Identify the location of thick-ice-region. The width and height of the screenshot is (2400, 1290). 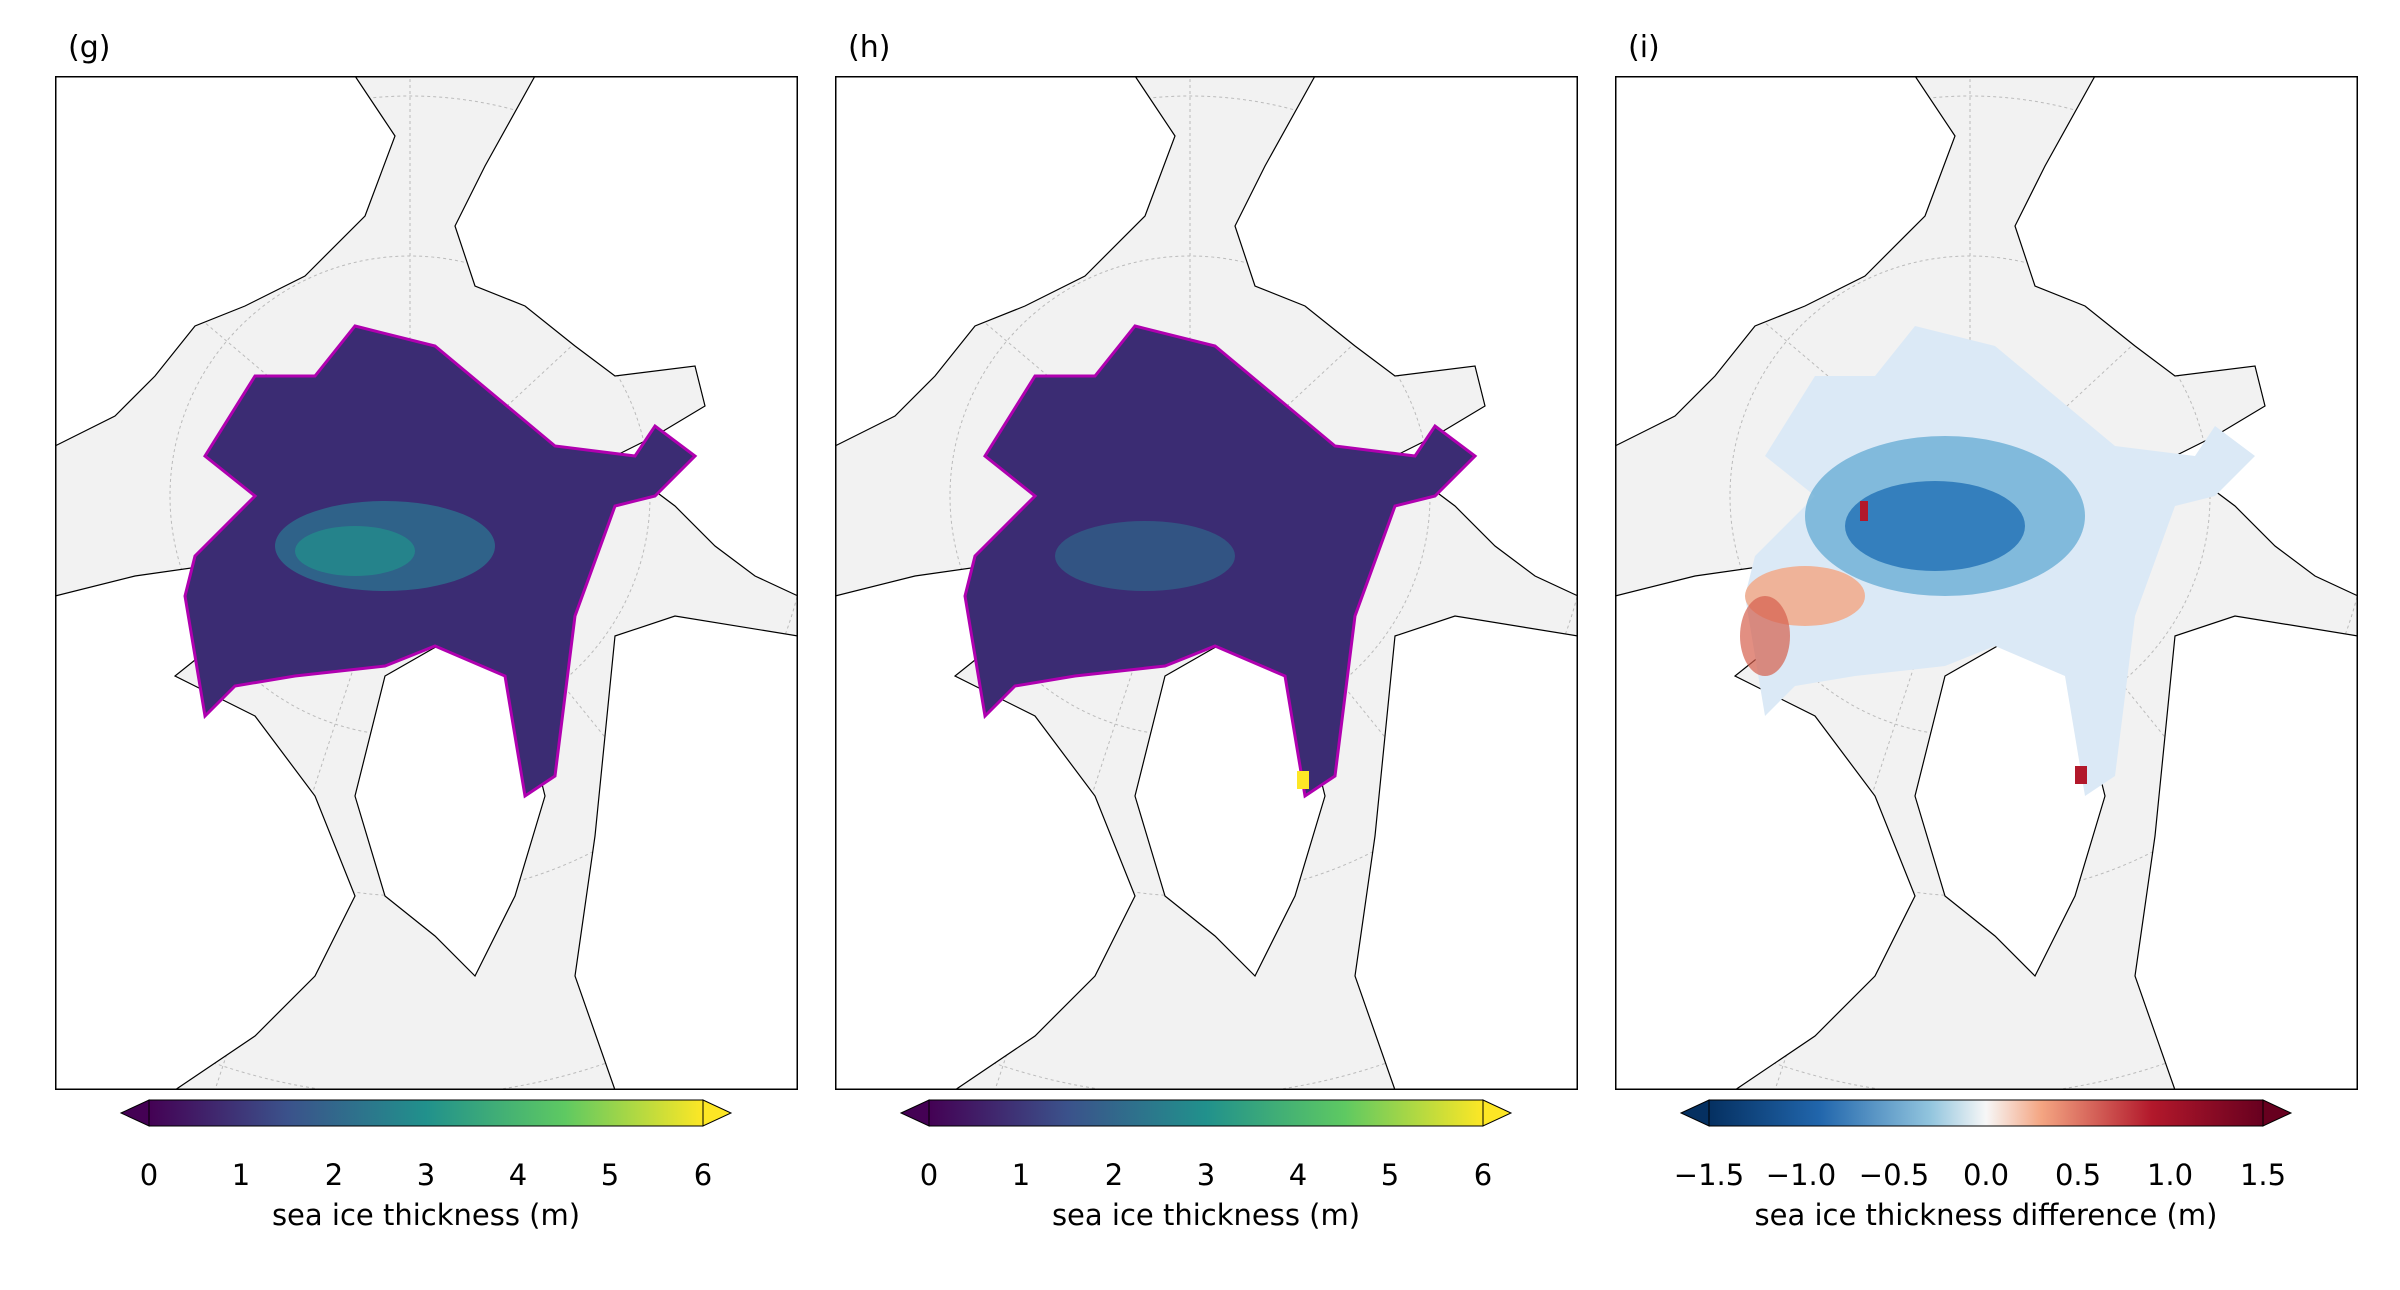
(1145, 556).